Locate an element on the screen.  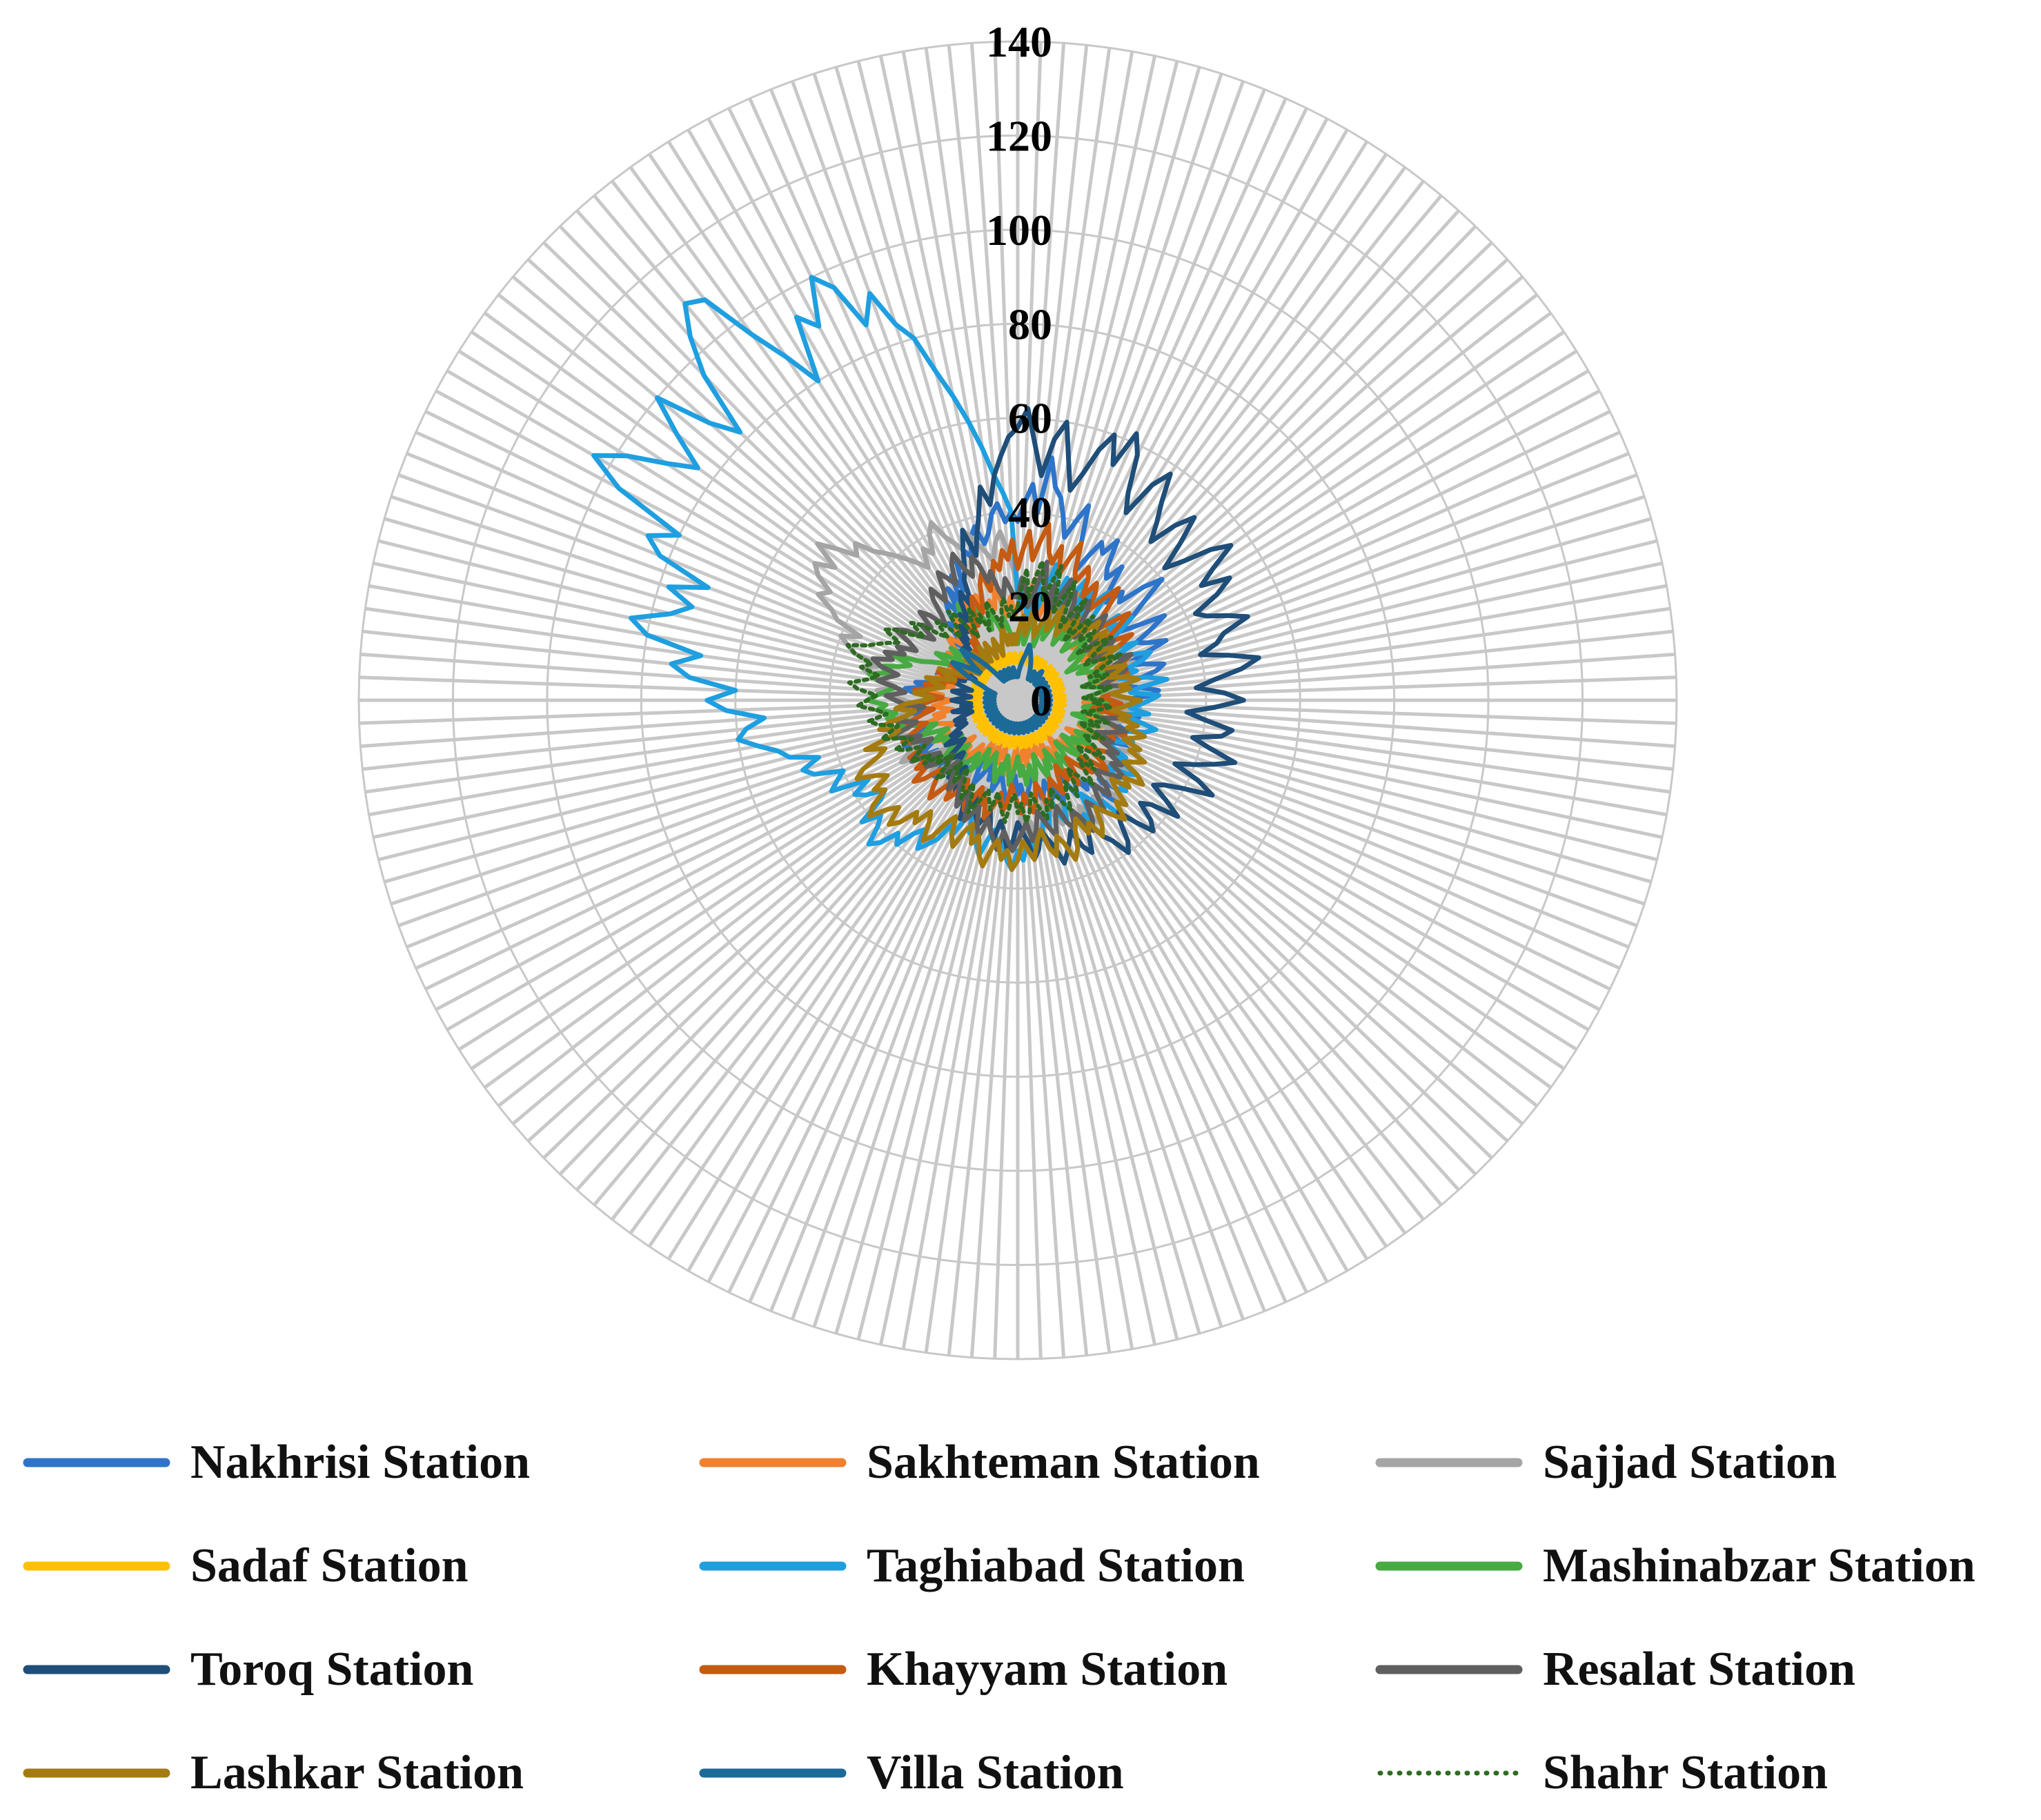
legend-item: Mashinabzar Station is located at coordinates (1674, 1566).